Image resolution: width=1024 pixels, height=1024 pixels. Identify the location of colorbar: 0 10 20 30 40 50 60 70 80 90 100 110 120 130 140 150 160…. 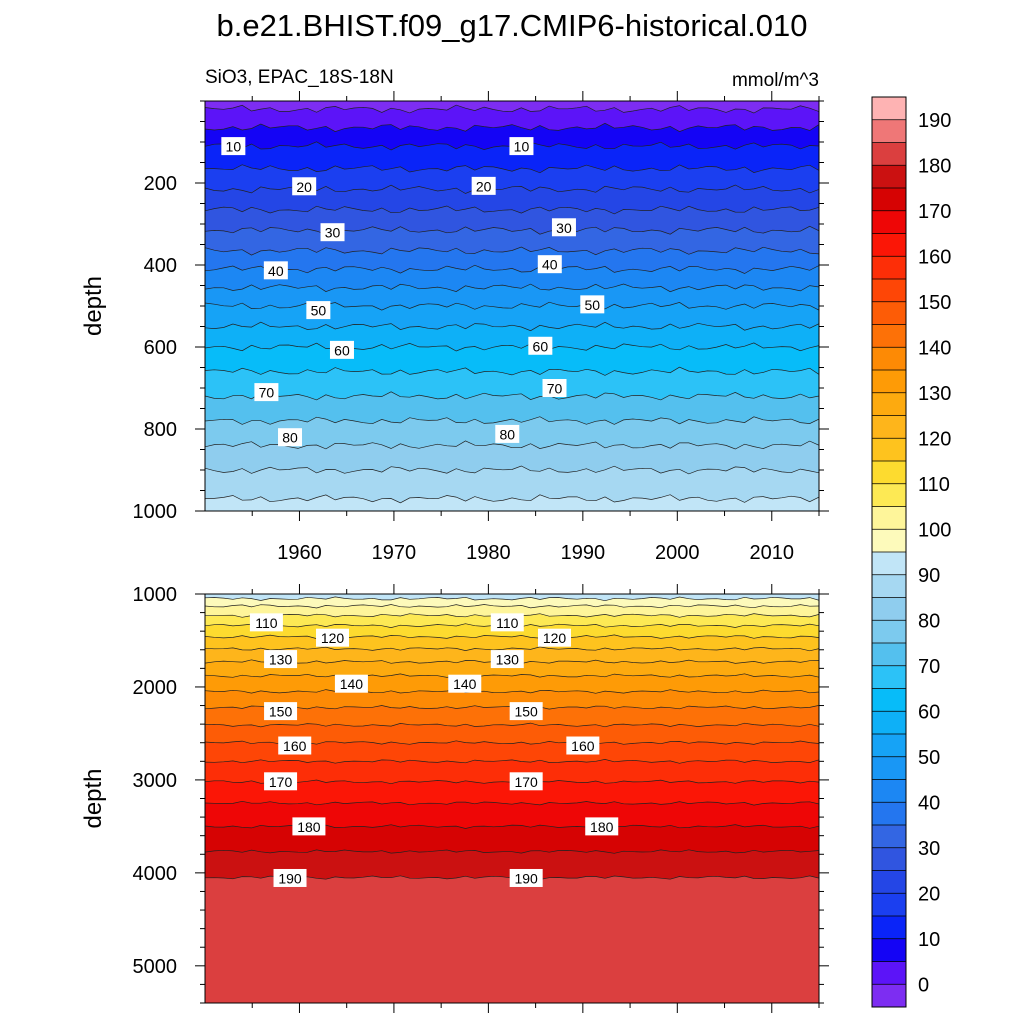
(911, 552).